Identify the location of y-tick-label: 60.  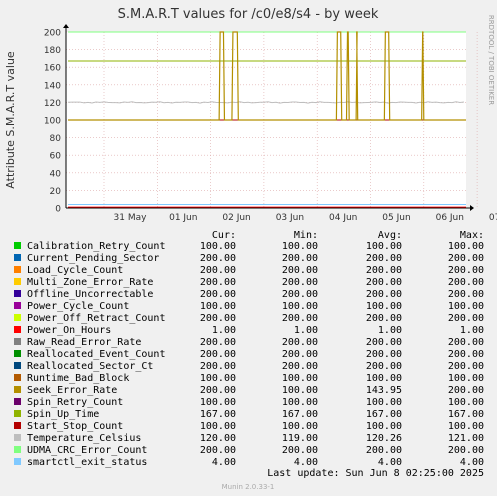
(56, 157).